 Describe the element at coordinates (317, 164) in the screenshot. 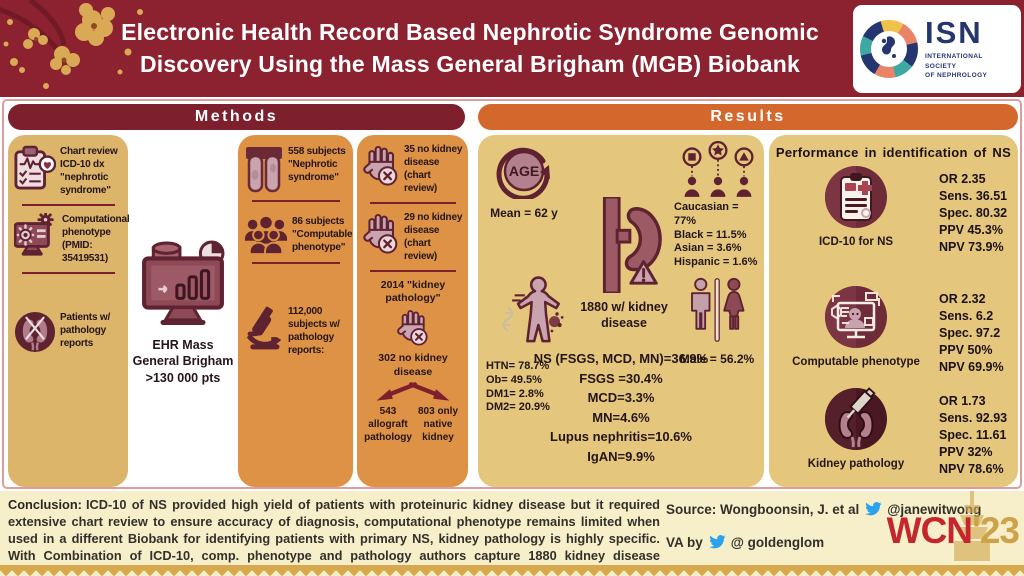

I see `cohort-item-label: 558 subjects "Nephrotic syndrome"` at that location.